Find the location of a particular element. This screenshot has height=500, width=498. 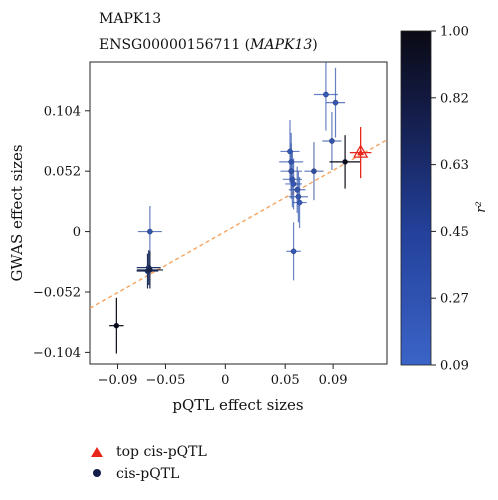

colorbar-tick-label: 0.45 is located at coordinates (454, 232).